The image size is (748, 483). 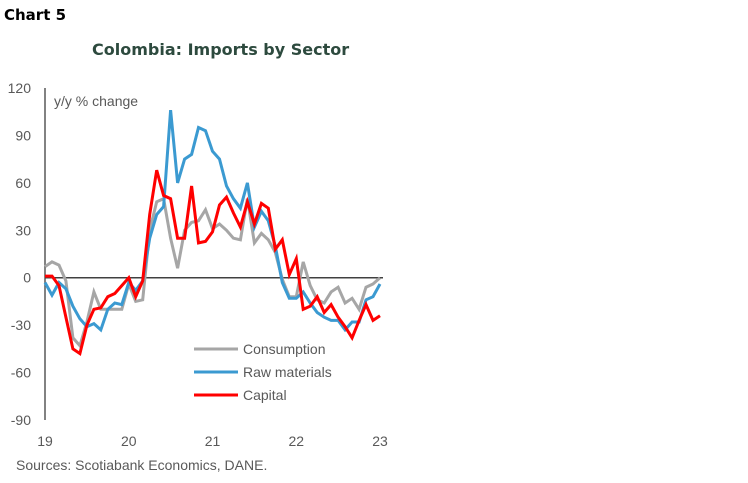 I want to click on y-tick-label: -60, so click(x=21, y=373).